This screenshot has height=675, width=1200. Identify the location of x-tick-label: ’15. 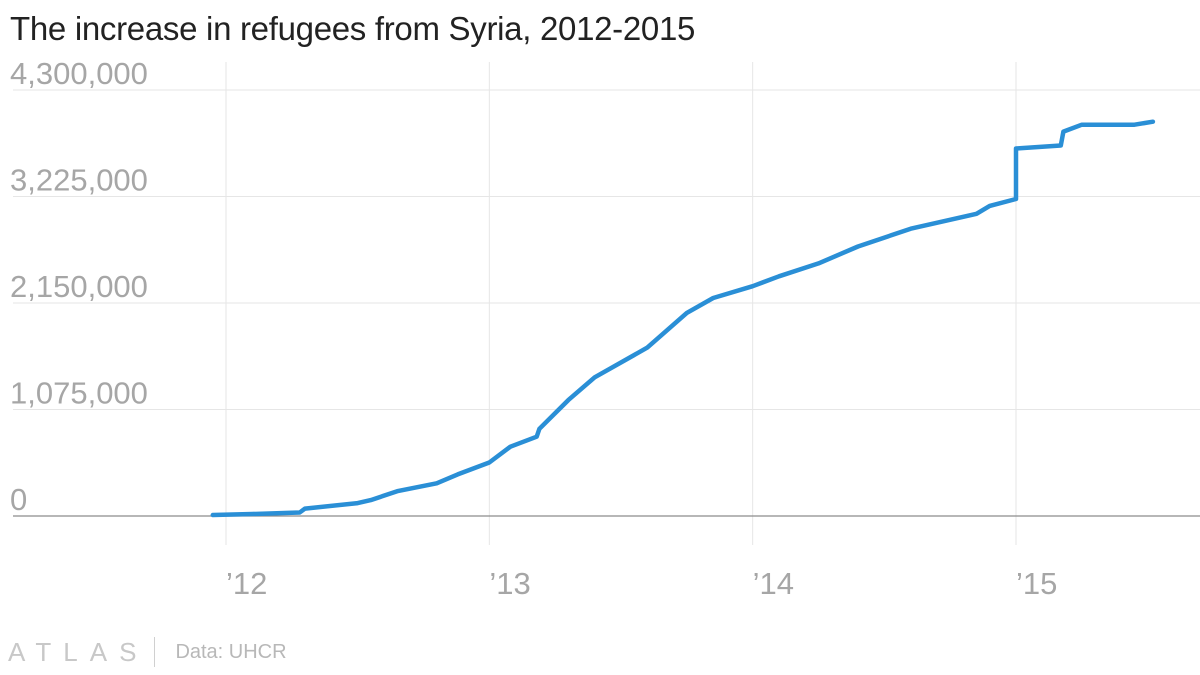
(1036, 583).